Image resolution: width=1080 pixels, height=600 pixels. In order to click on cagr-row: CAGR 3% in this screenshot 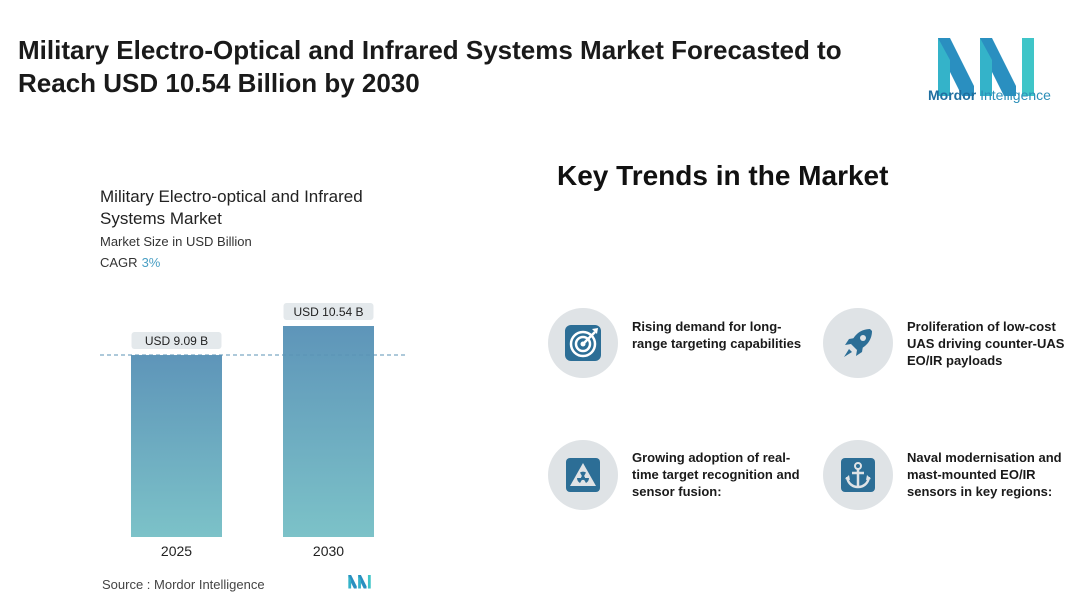, I will do `click(130, 262)`.